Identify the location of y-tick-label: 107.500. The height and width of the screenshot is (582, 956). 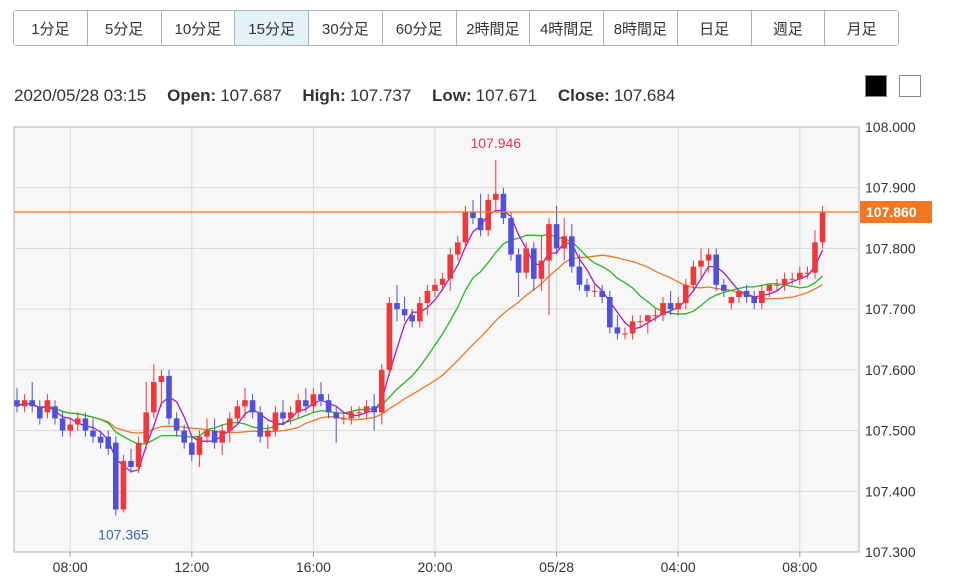
(890, 431).